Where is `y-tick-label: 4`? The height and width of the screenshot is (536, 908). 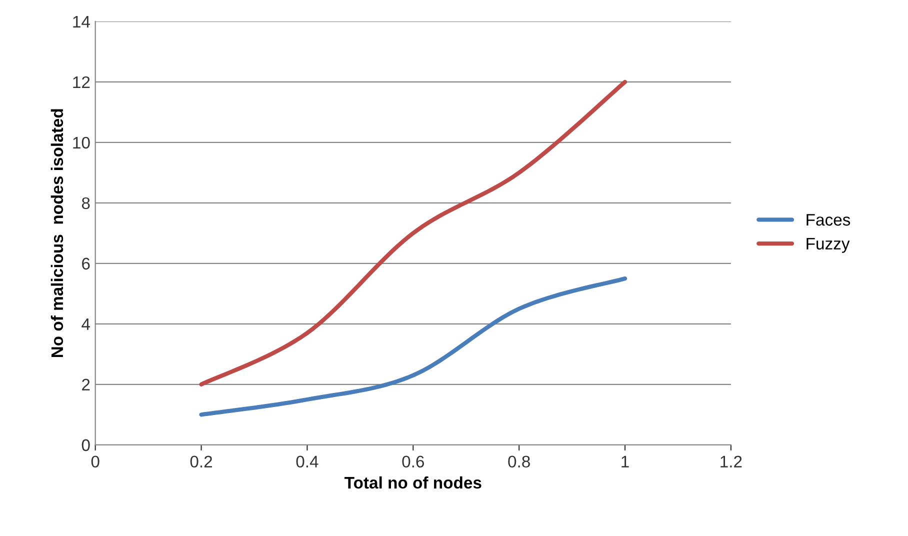 y-tick-label: 4 is located at coordinates (86, 324).